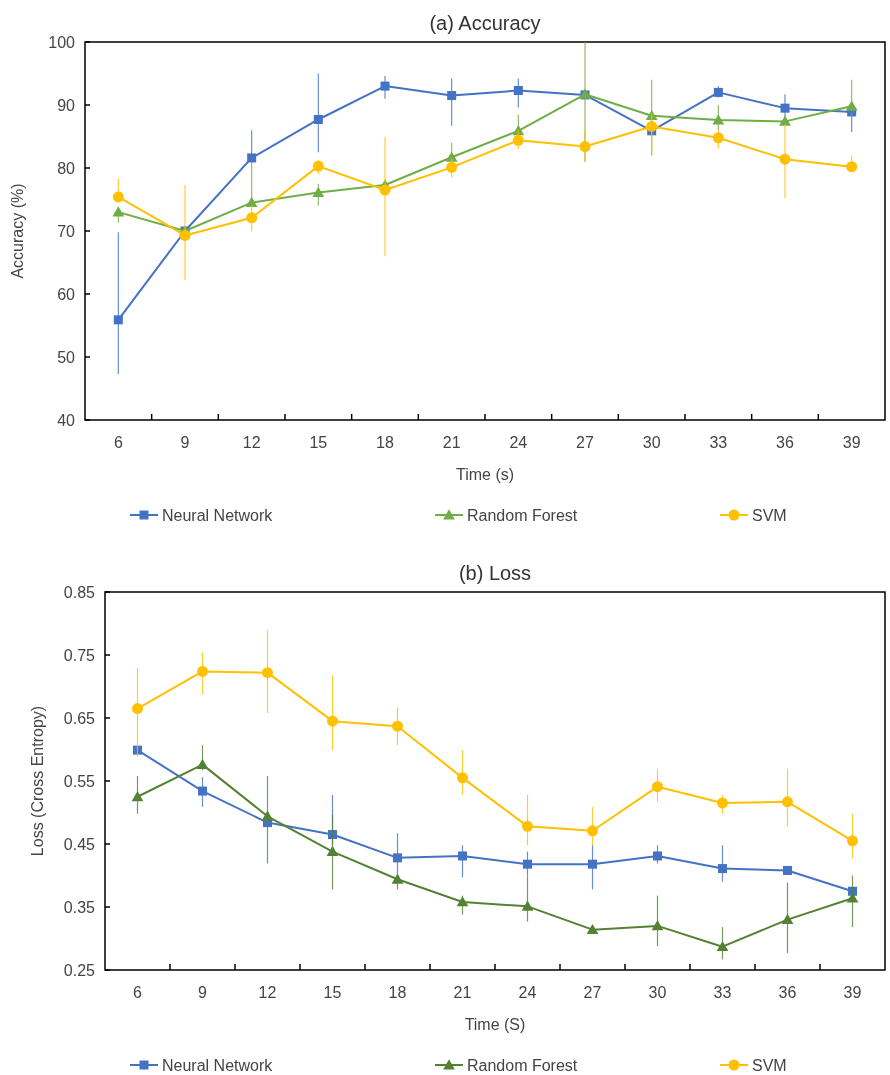 Image resolution: width=890 pixels, height=1075 pixels. I want to click on y-tick-label: 60, so click(66, 294).